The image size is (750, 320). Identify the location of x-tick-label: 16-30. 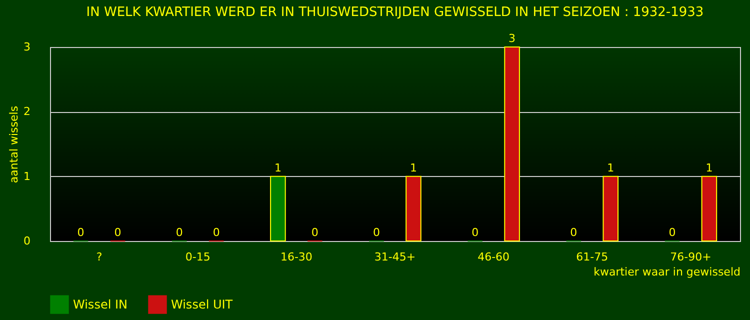
(296, 257).